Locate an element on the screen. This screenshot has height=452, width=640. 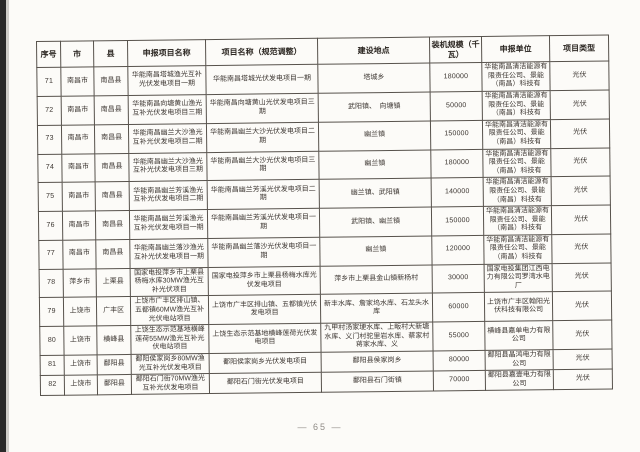
column-header: 申报单位 is located at coordinates (515, 49).